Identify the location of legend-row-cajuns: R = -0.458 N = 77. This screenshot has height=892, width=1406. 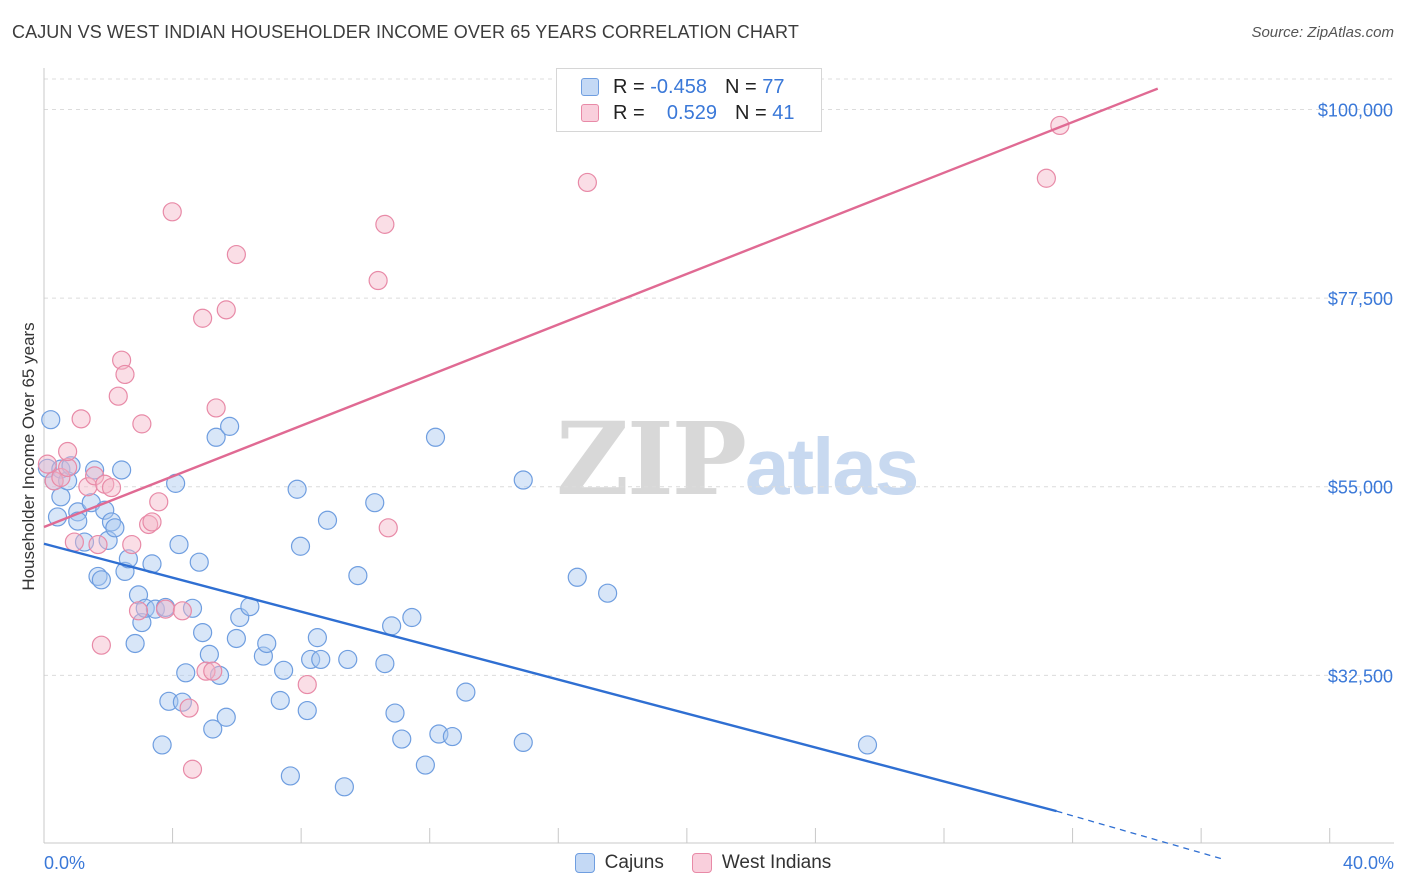
(682, 87).